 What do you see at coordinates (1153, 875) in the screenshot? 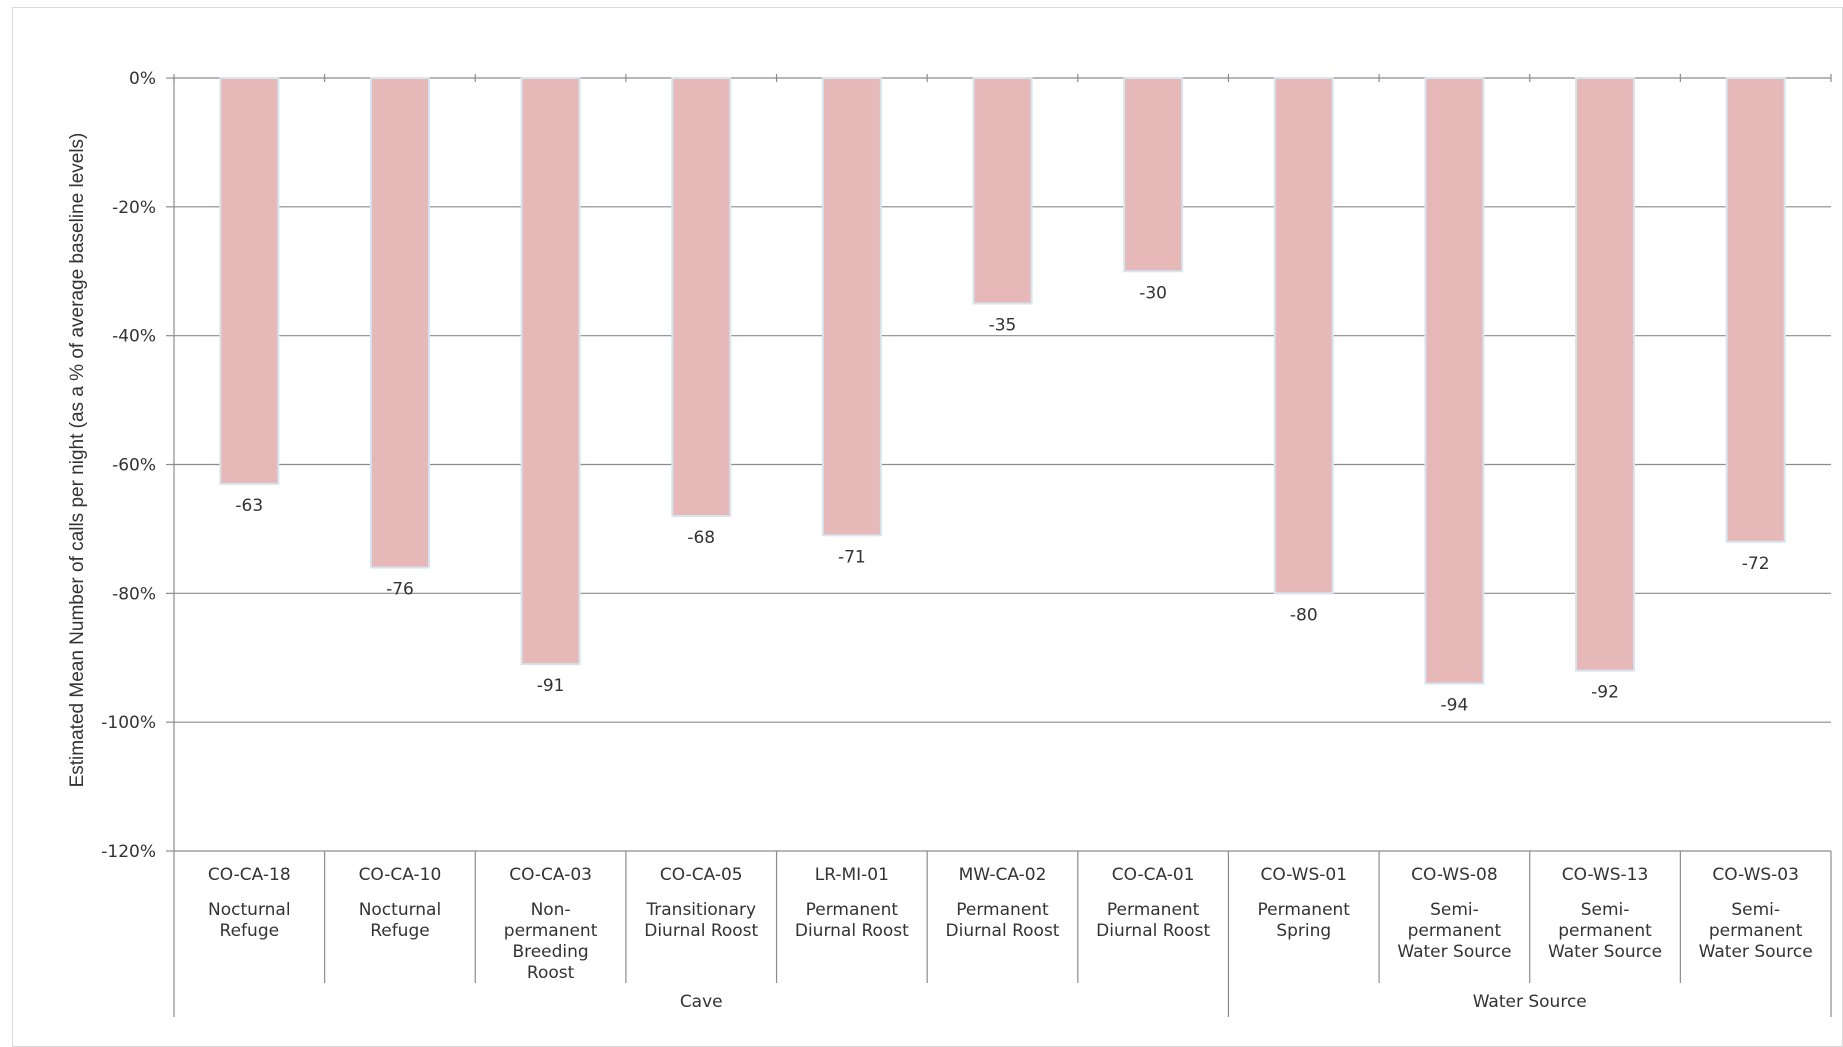
I see `category-code-label: CO-CA-01` at bounding box center [1153, 875].